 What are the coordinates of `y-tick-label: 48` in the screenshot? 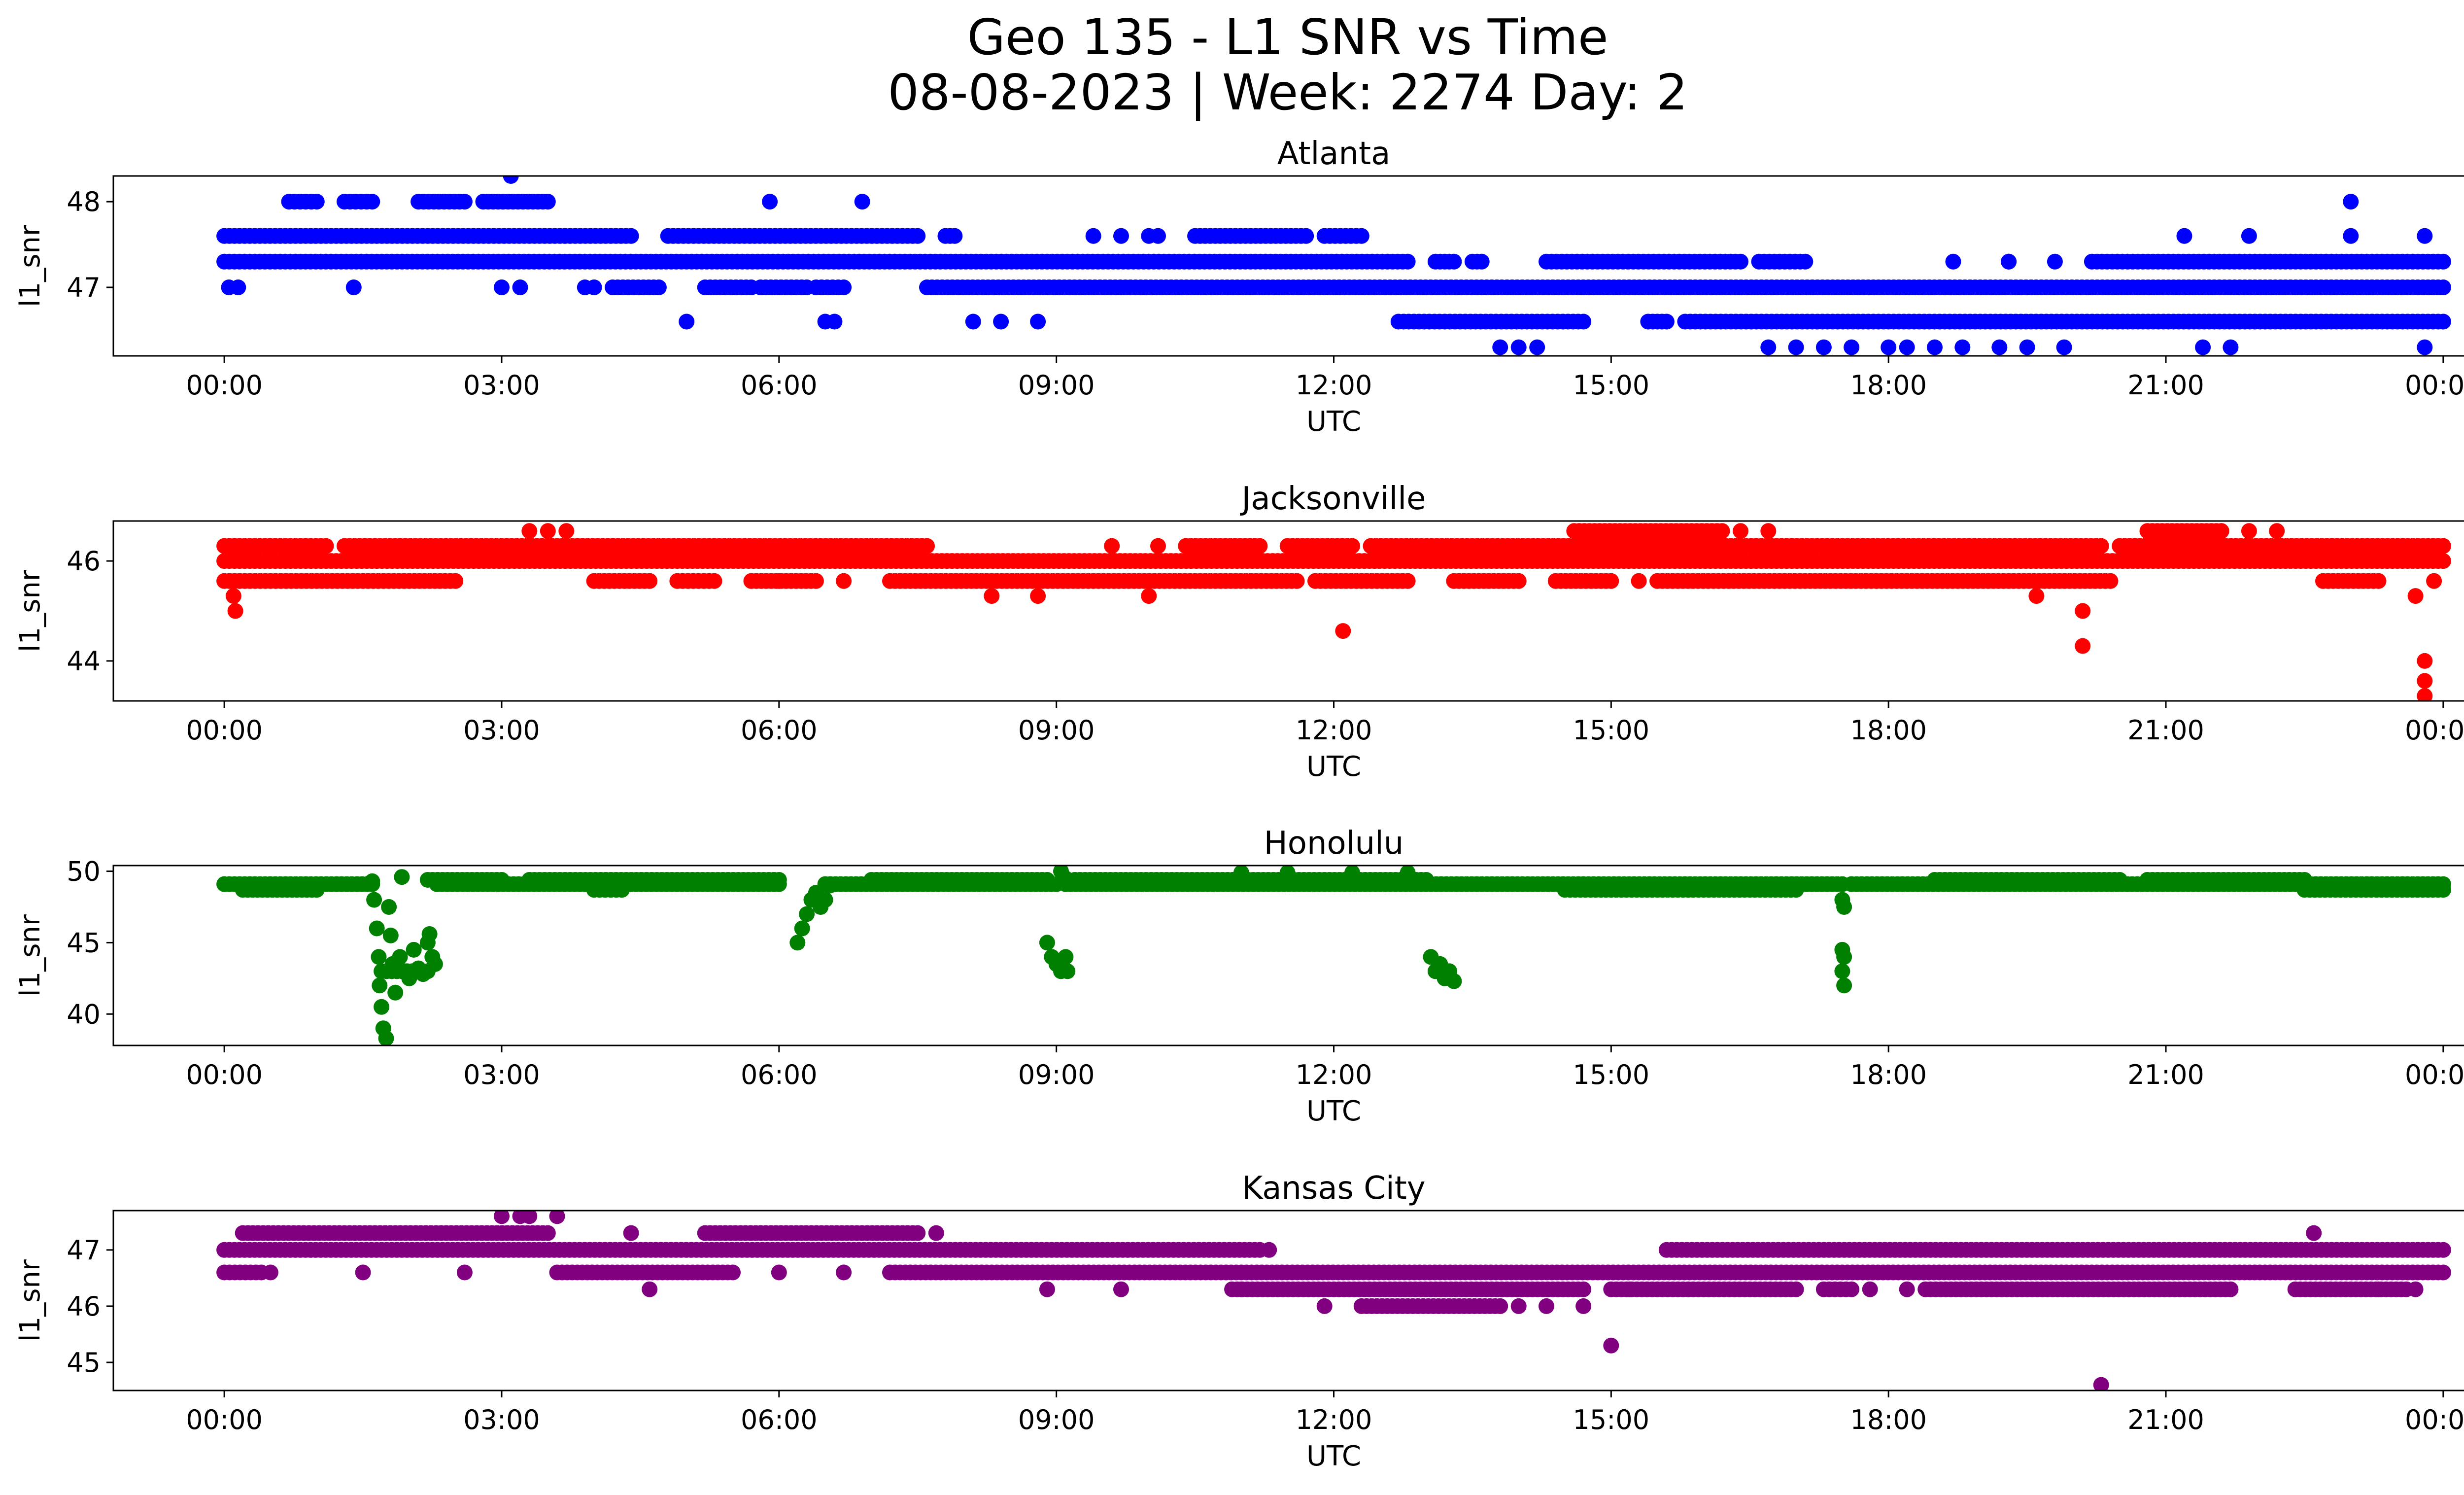 It's located at (84, 201).